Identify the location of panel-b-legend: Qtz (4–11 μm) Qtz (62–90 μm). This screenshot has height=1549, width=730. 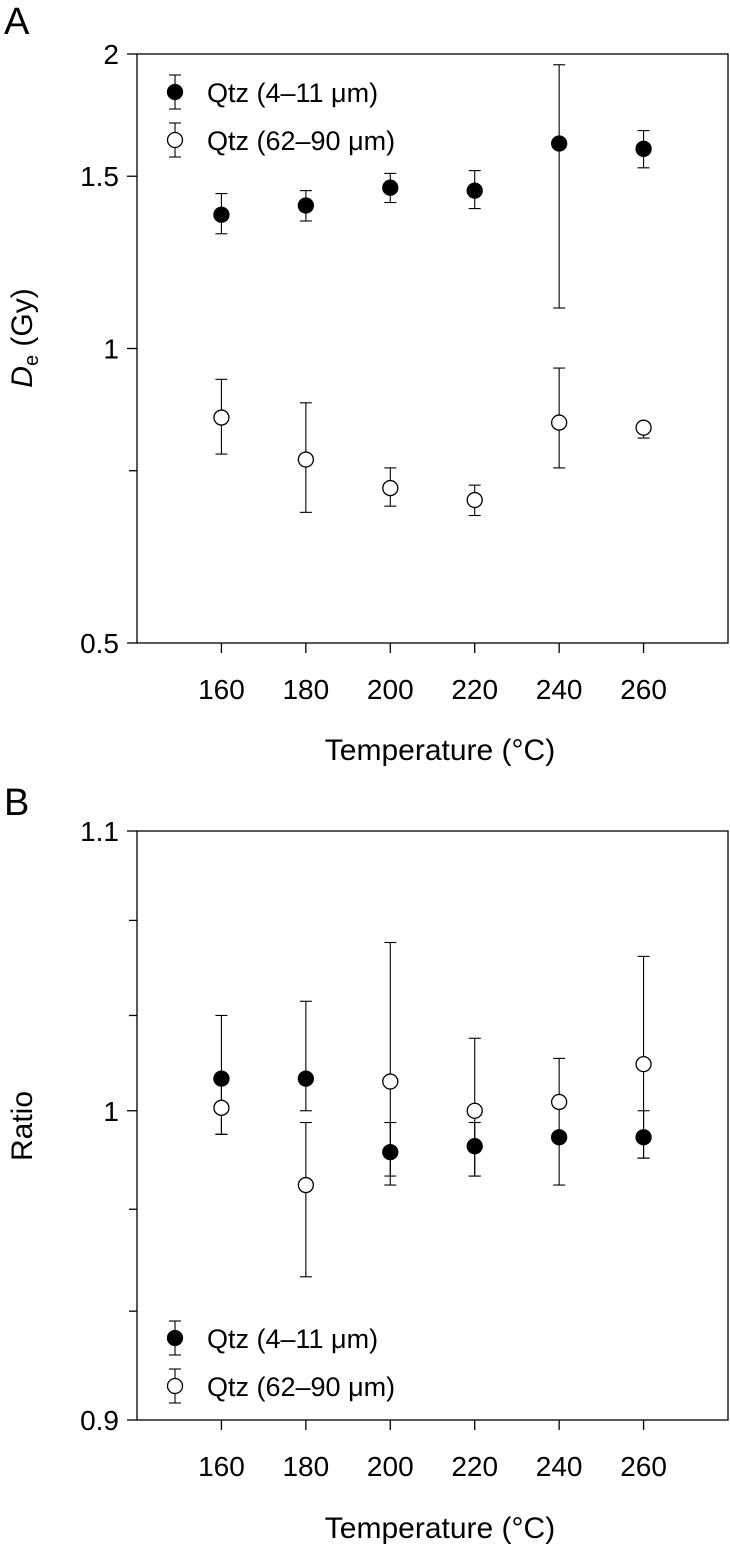
(280, 1362).